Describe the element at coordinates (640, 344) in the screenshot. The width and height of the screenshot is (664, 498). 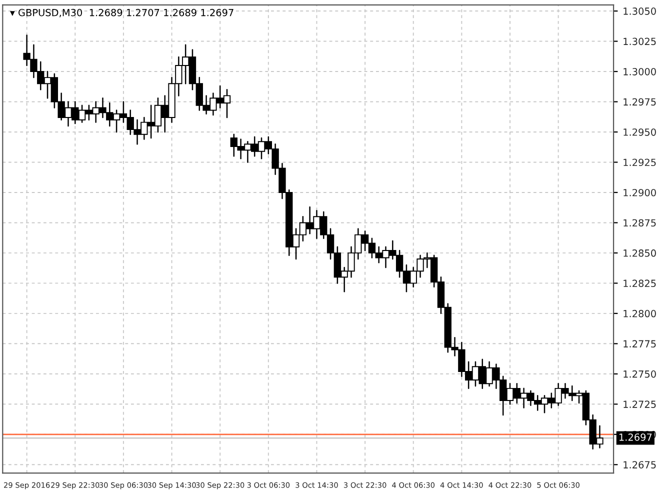
I see `y-tick-label: 1.2775` at that location.